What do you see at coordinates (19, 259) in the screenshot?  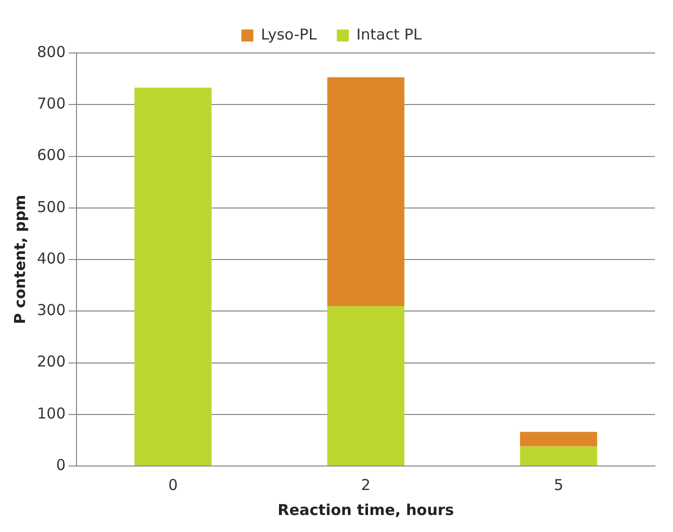 I see `y-axis-title: P content, ppm` at bounding box center [19, 259].